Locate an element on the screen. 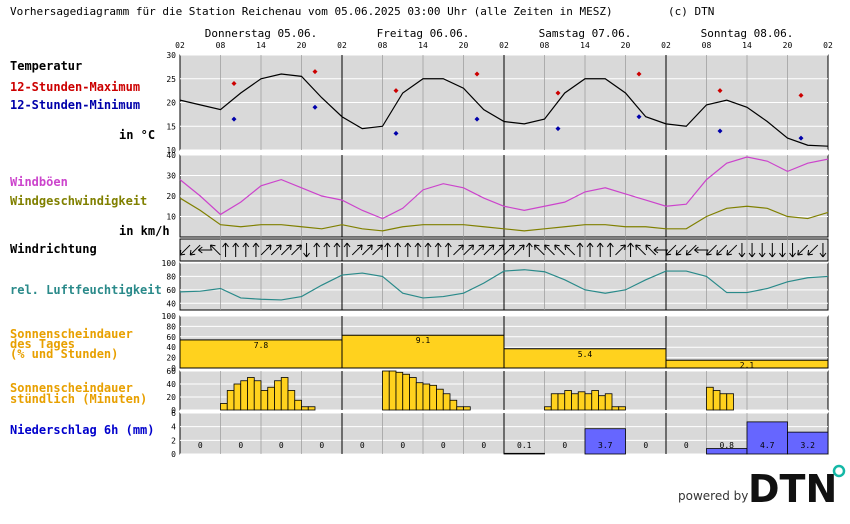 This screenshot has height=524, width=850. hum-ytick: 60 is located at coordinates (171, 290).